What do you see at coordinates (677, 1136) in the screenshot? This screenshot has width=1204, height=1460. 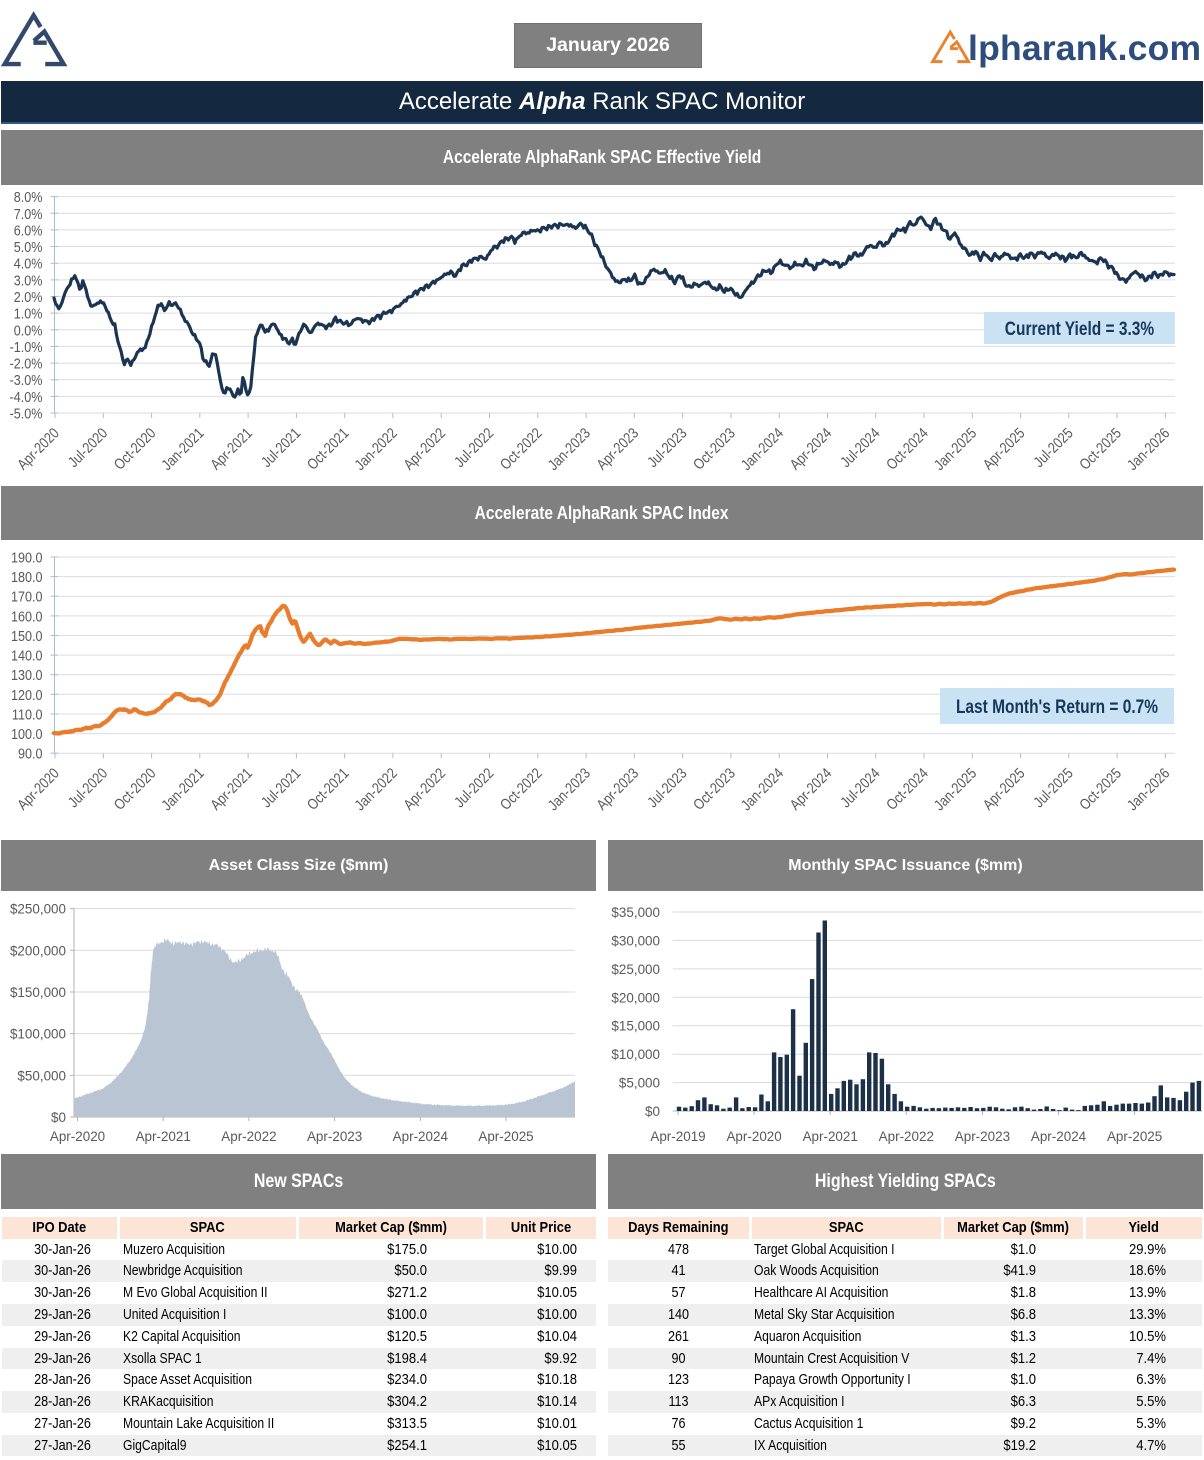 I see `svg-text: Apr-2019` at bounding box center [677, 1136].